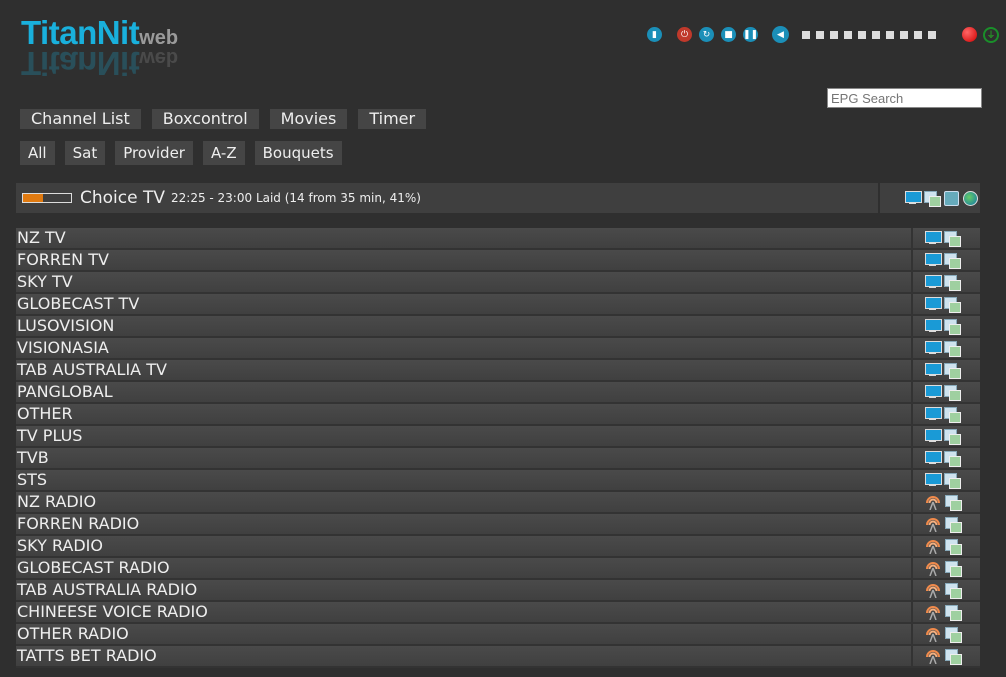 Image resolution: width=1006 pixels, height=677 pixels. Describe the element at coordinates (654, 34) in the screenshot. I see `remote-icon: ▮` at that location.